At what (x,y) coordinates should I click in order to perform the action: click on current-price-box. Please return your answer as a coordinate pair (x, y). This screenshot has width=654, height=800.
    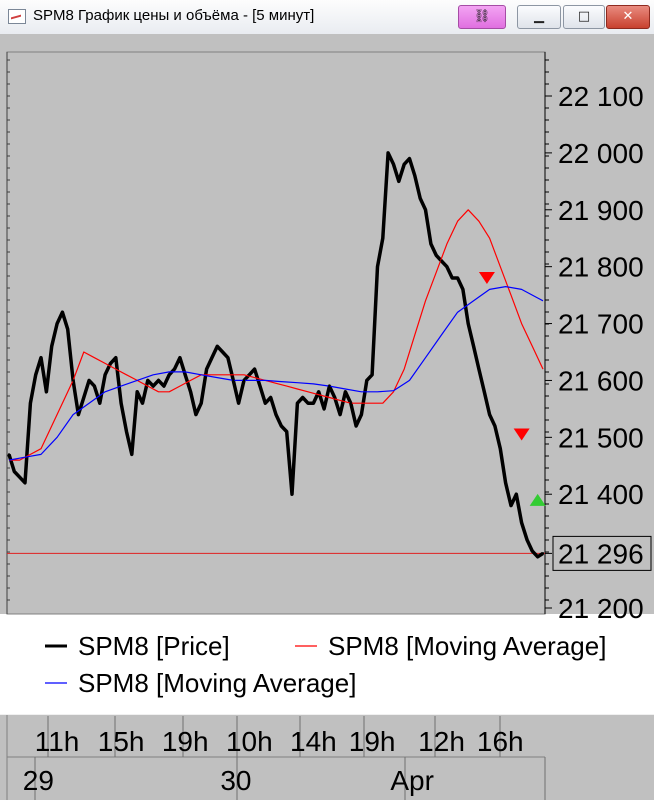
    Looking at the image, I should click on (602, 553).